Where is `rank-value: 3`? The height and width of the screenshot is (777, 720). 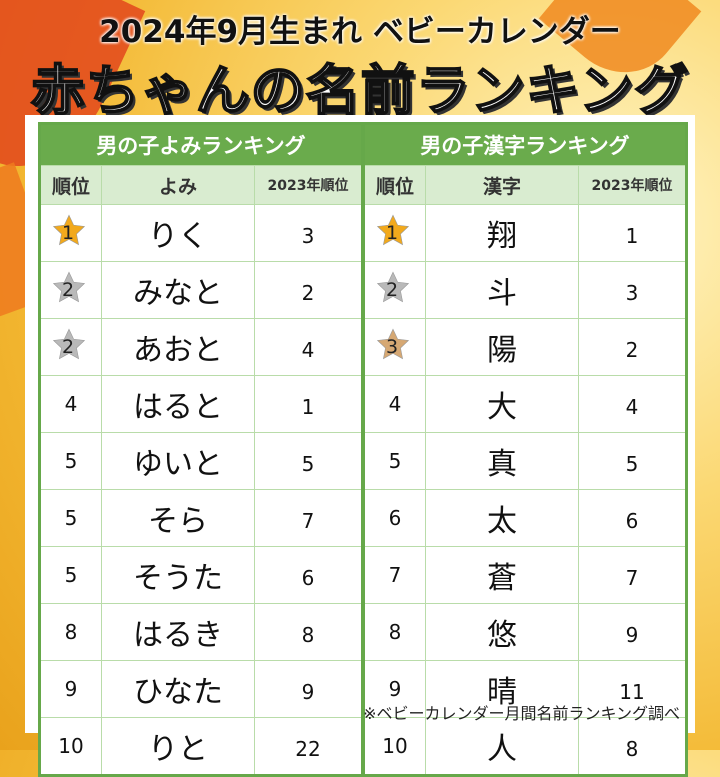 rank-value: 3 is located at coordinates (392, 347).